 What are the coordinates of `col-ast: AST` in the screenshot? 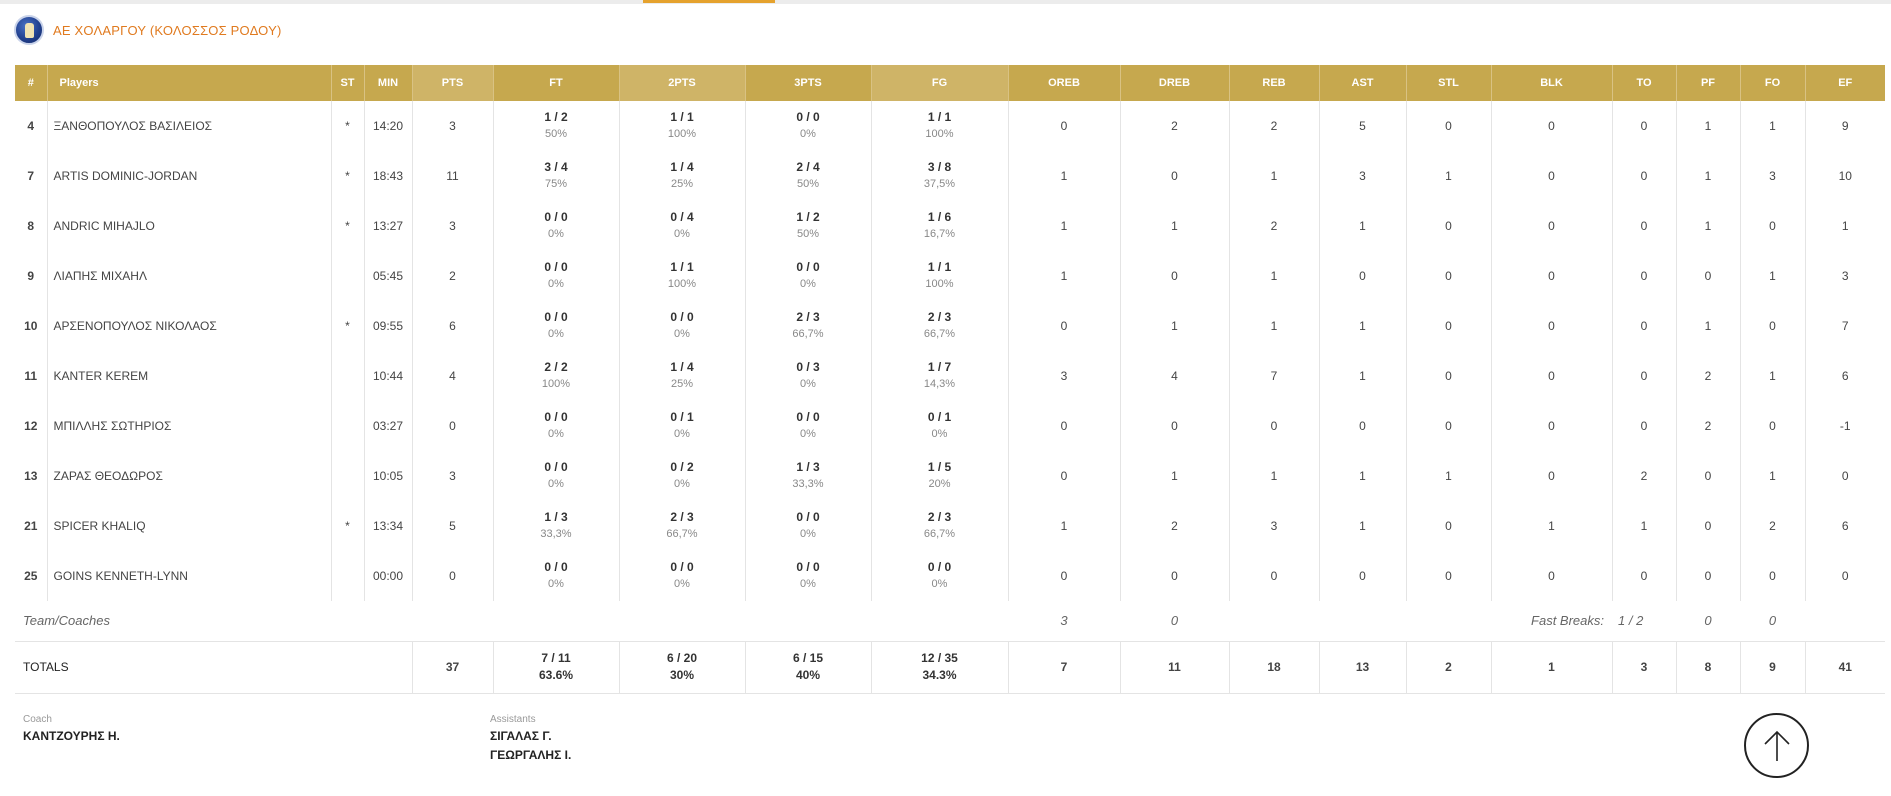 It's located at (1363, 83).